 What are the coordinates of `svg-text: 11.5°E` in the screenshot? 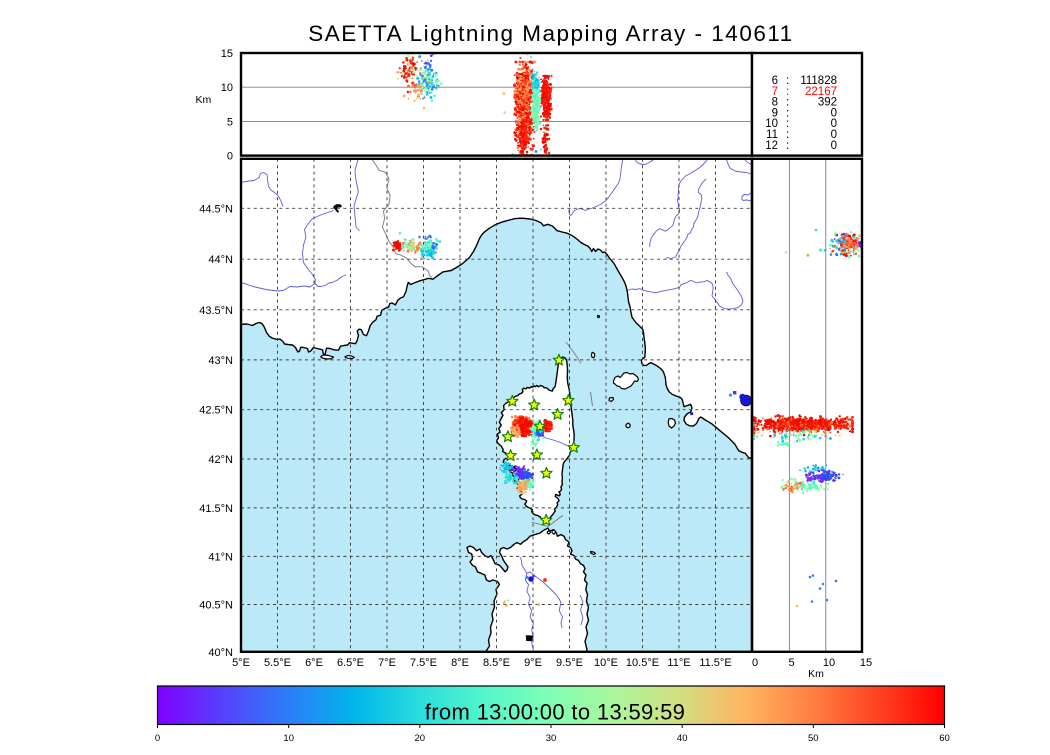 It's located at (715, 663).